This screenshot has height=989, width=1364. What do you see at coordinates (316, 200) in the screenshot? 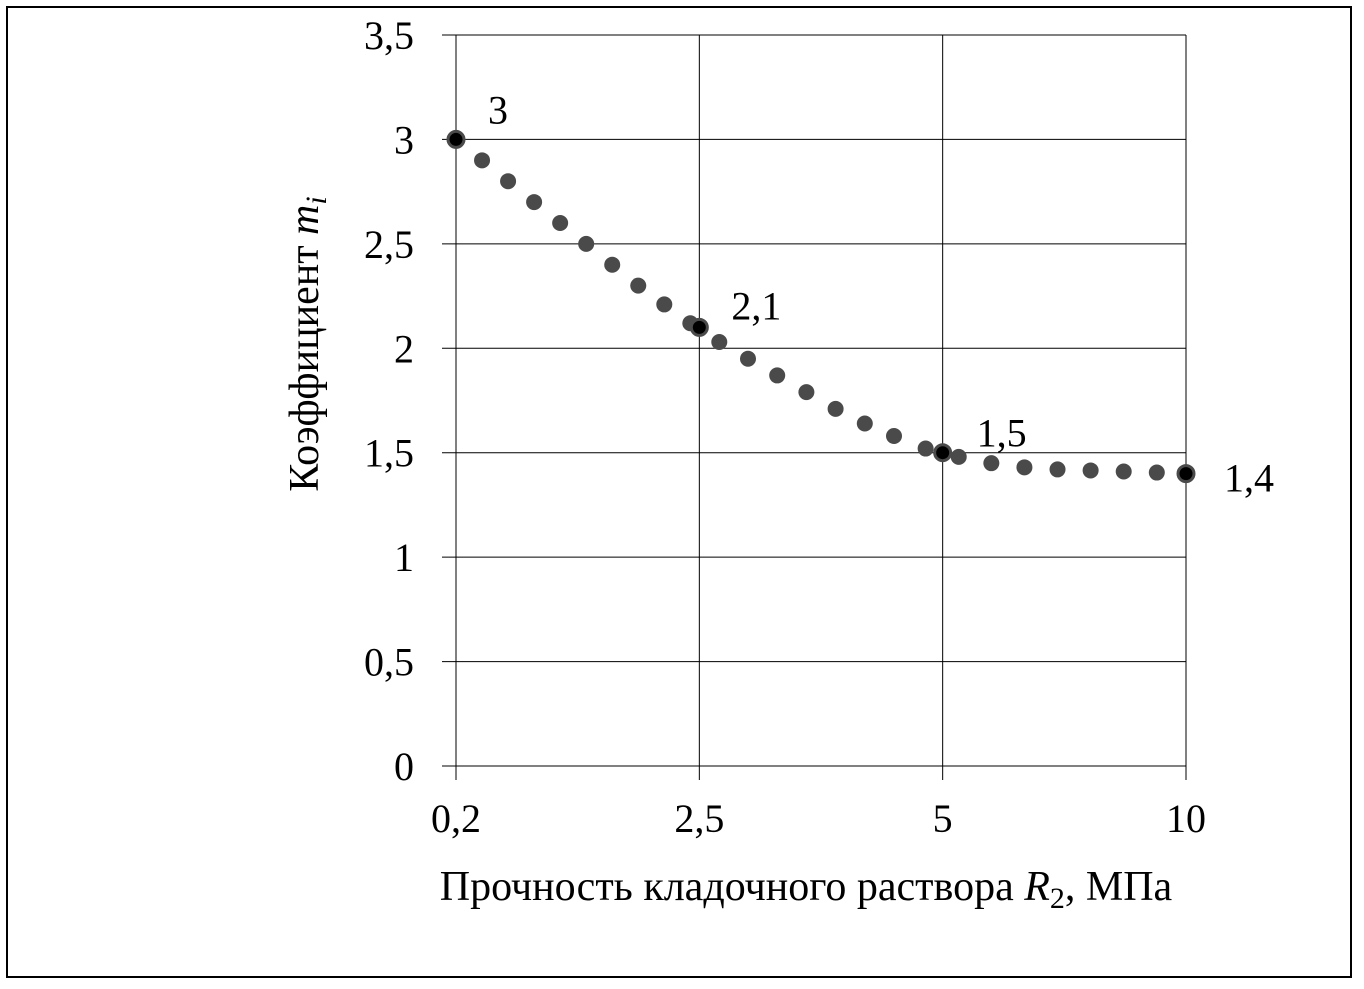
I see `y-axis-label-sub: i` at bounding box center [316, 200].